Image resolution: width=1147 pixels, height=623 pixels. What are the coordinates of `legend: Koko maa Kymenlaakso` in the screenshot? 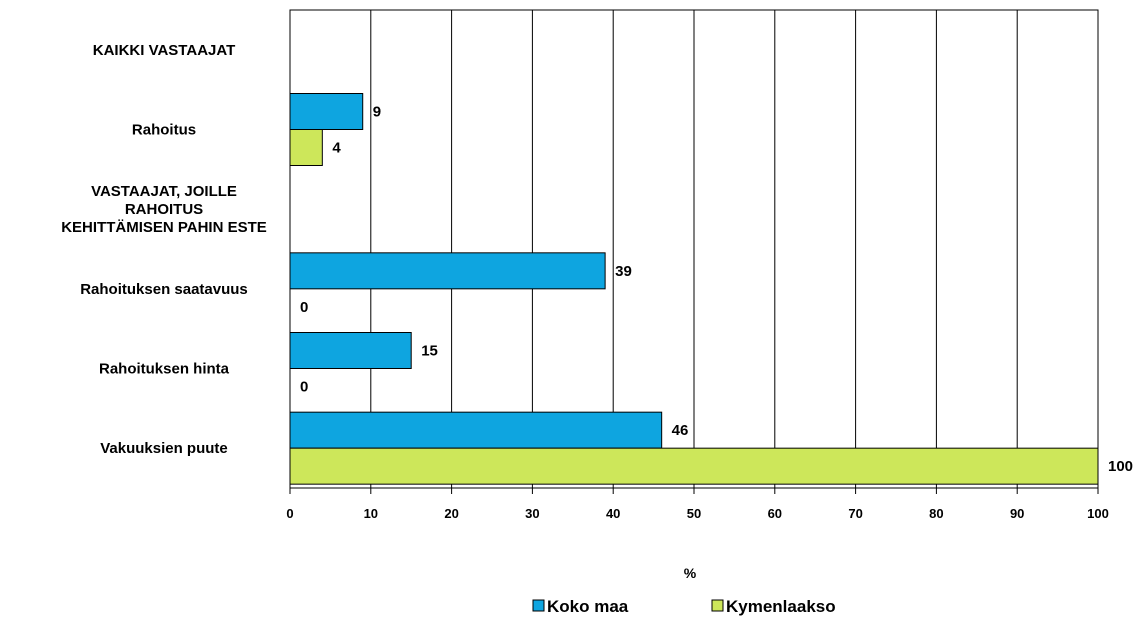 It's located at (684, 606).